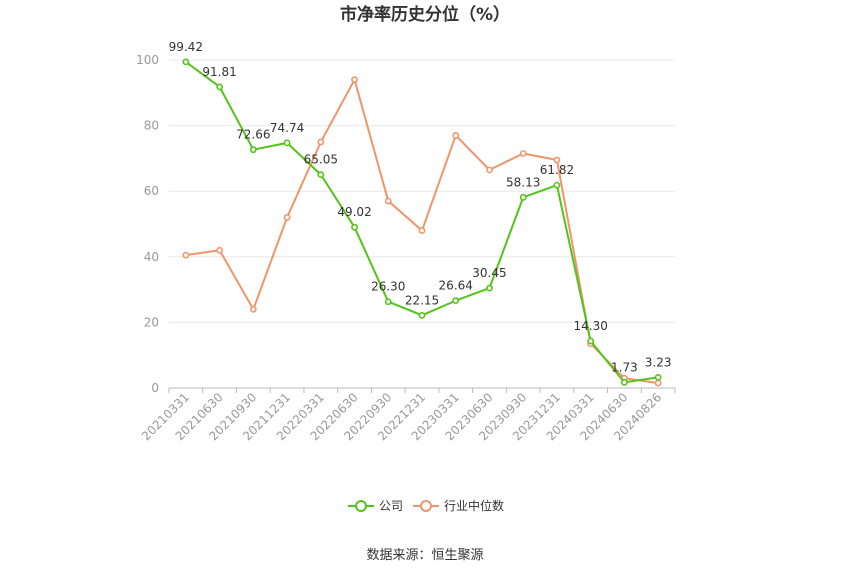 Image resolution: width=850 pixels, height=575 pixels. Describe the element at coordinates (557, 170) in the screenshot. I see `data-label: 61.82` at that location.